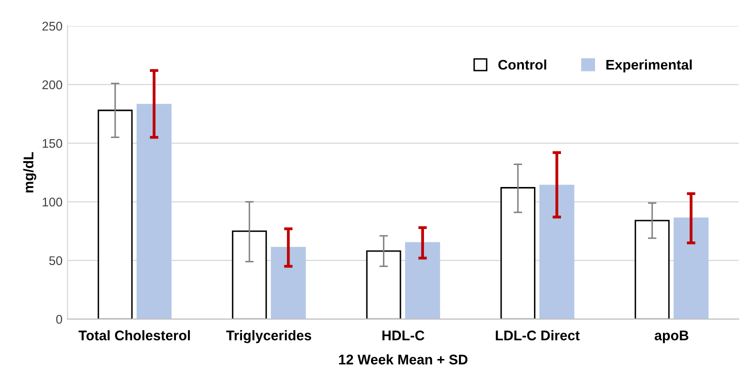 Image resolution: width=750 pixels, height=371 pixels. What do you see at coordinates (52, 202) in the screenshot?
I see `y-tick-label: 100` at bounding box center [52, 202].